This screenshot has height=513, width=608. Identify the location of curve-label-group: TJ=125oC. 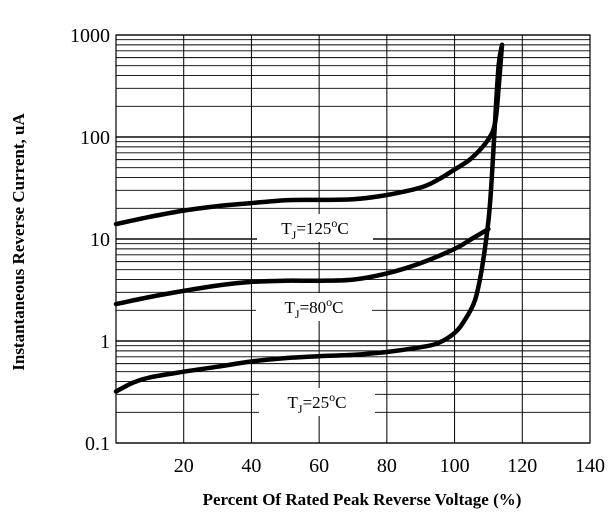
(315, 228).